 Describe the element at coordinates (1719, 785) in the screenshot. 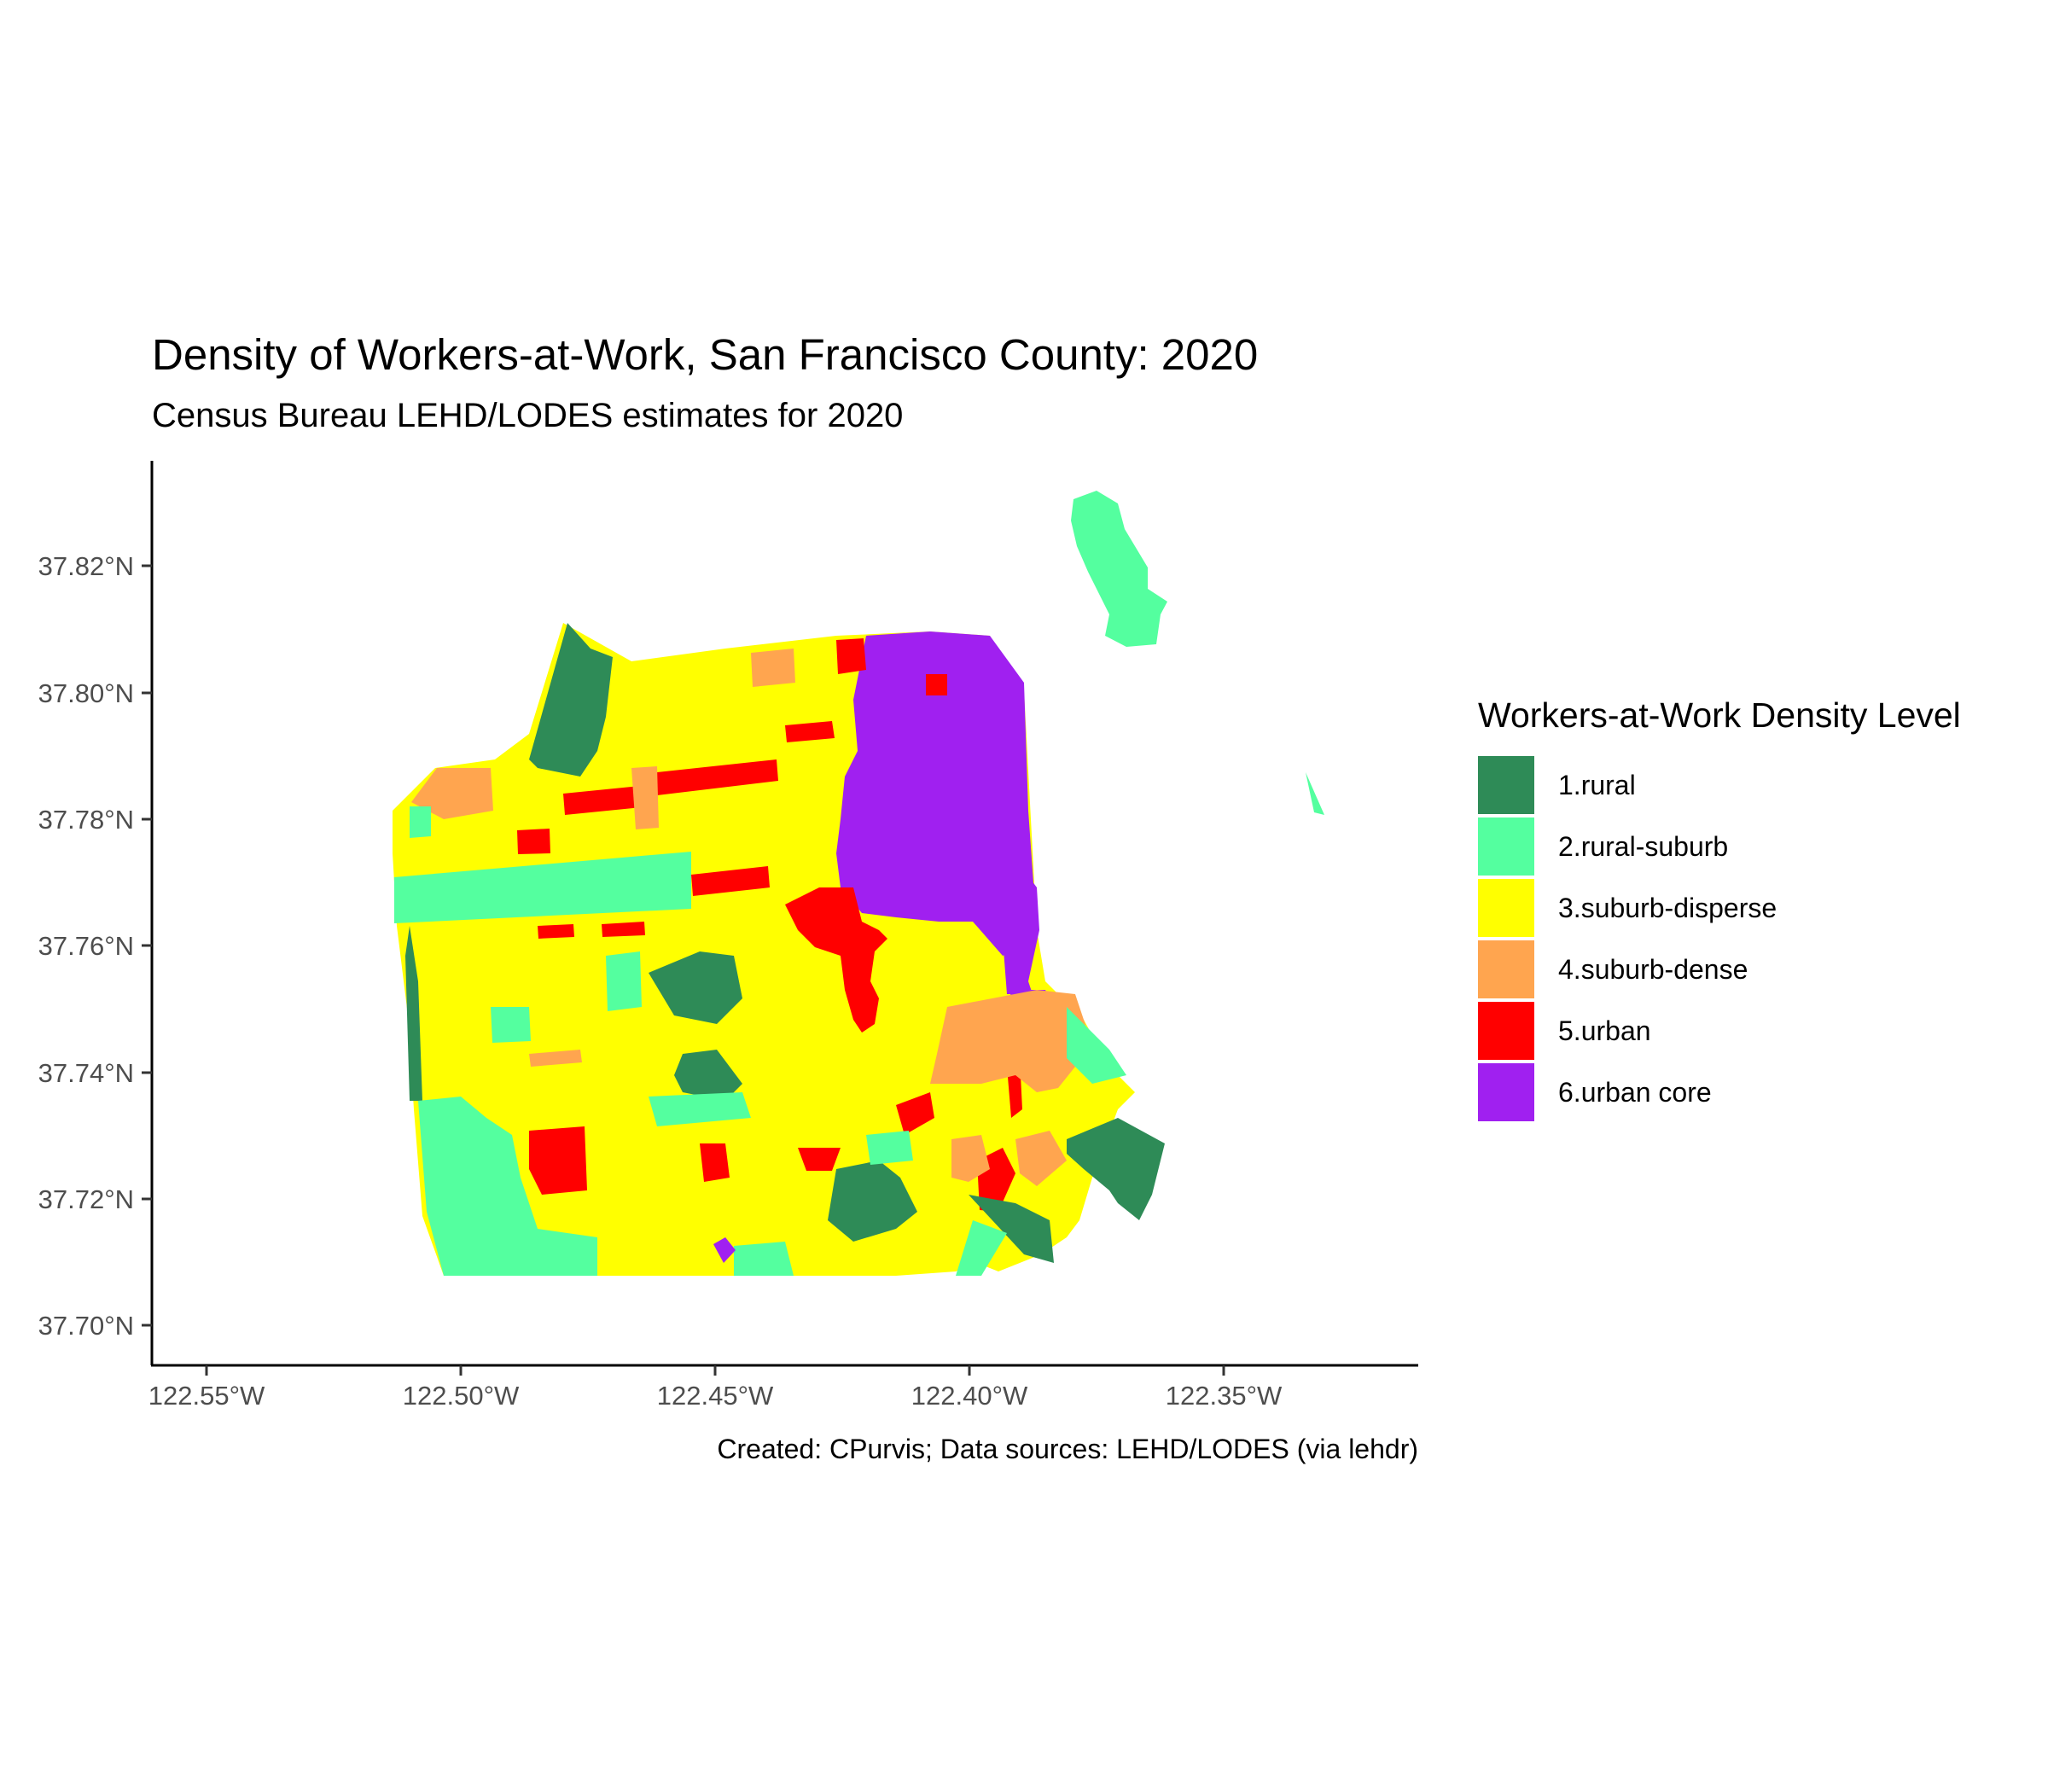

I see `legend-item-rural: 1.rural` at that location.